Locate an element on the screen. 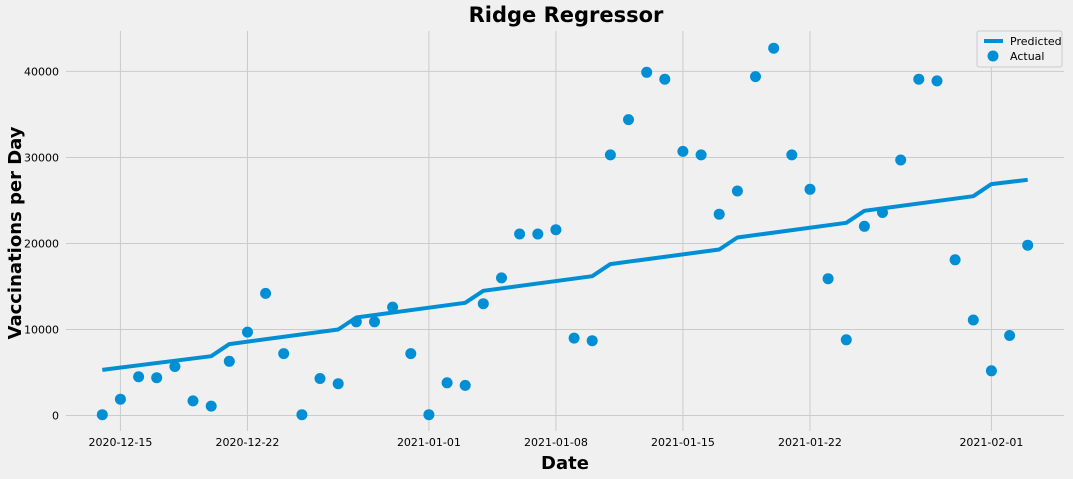 The image size is (1073, 479). x-tick-label: 2020-12-22 is located at coordinates (247, 442).